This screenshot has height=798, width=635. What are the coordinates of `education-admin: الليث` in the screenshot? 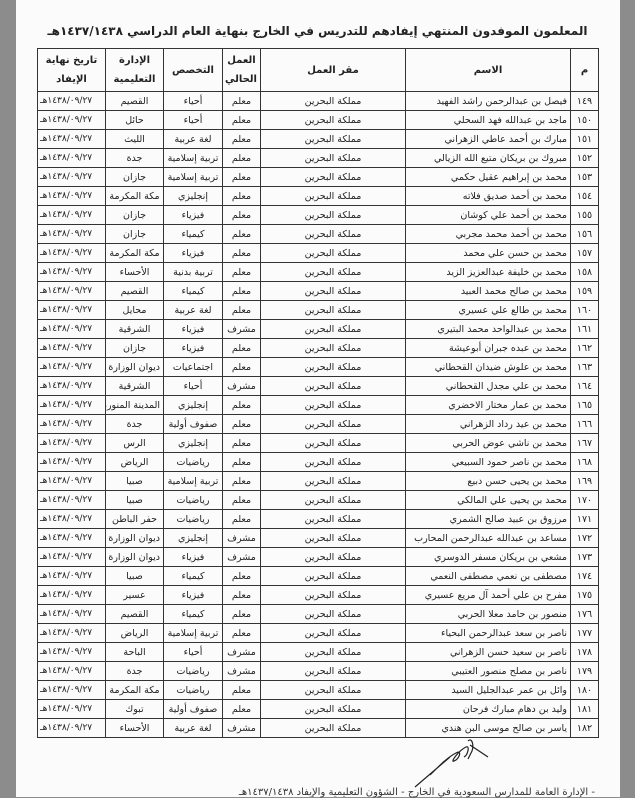 It's located at (134, 139).